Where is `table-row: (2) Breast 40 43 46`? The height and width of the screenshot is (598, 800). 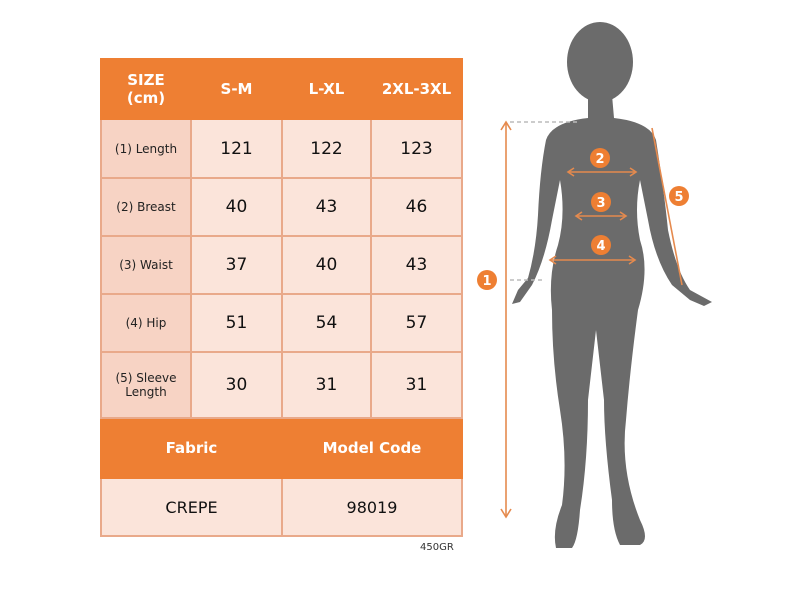 table-row: (2) Breast 40 43 46 is located at coordinates (281, 207).